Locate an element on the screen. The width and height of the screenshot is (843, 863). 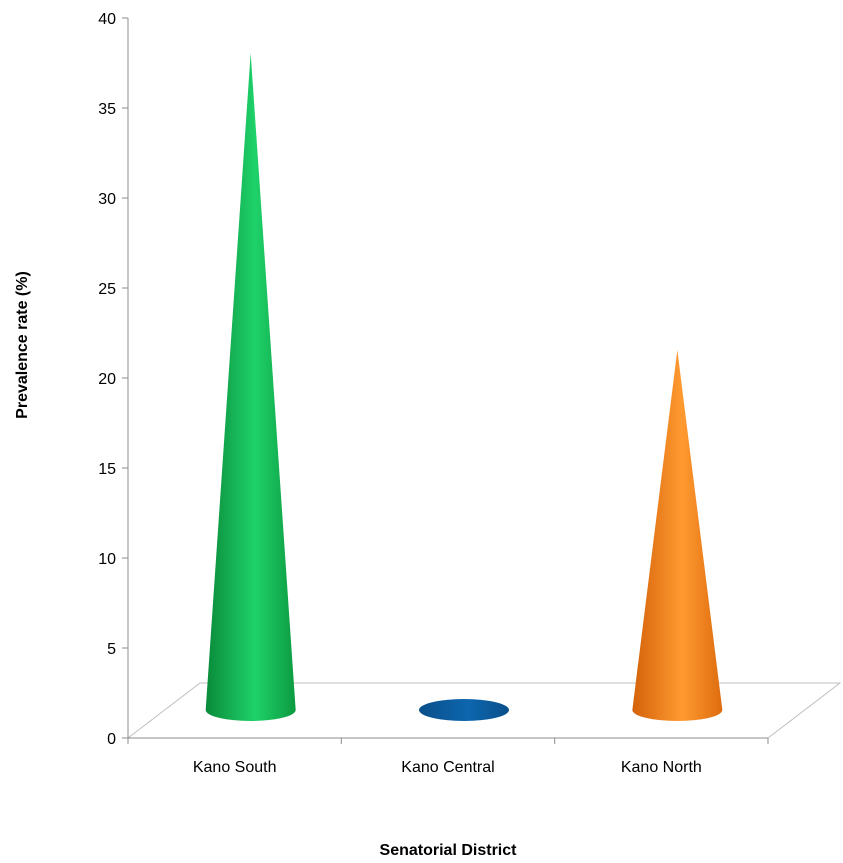
cone-kano-south is located at coordinates (250, 387).